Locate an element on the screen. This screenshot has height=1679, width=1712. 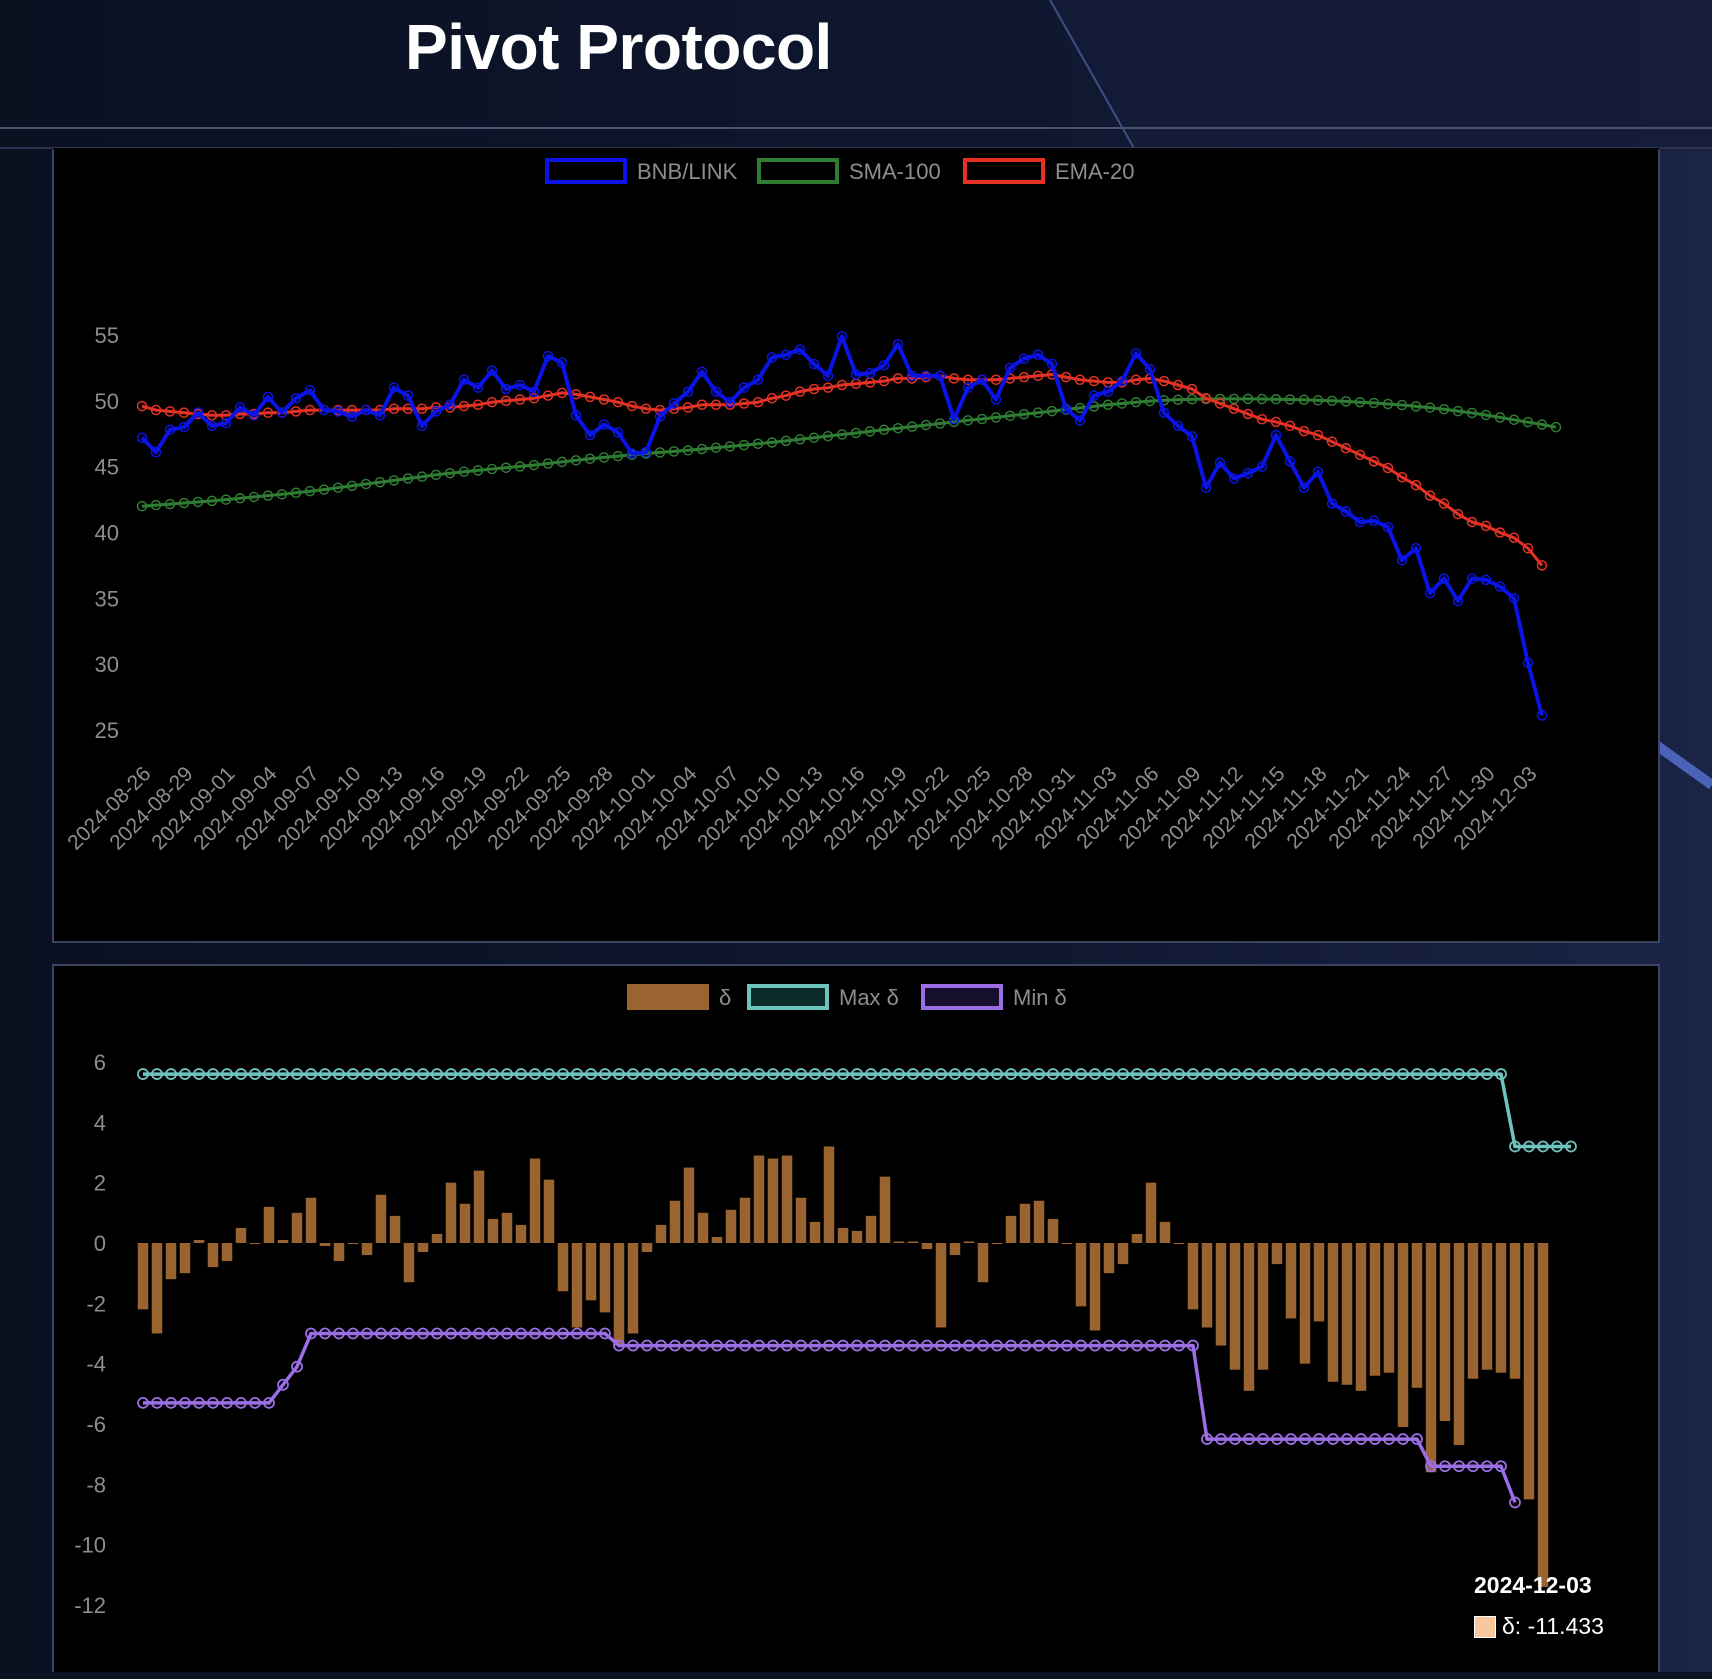
tooltip-date: 2024-12-03 is located at coordinates (1533, 1585).